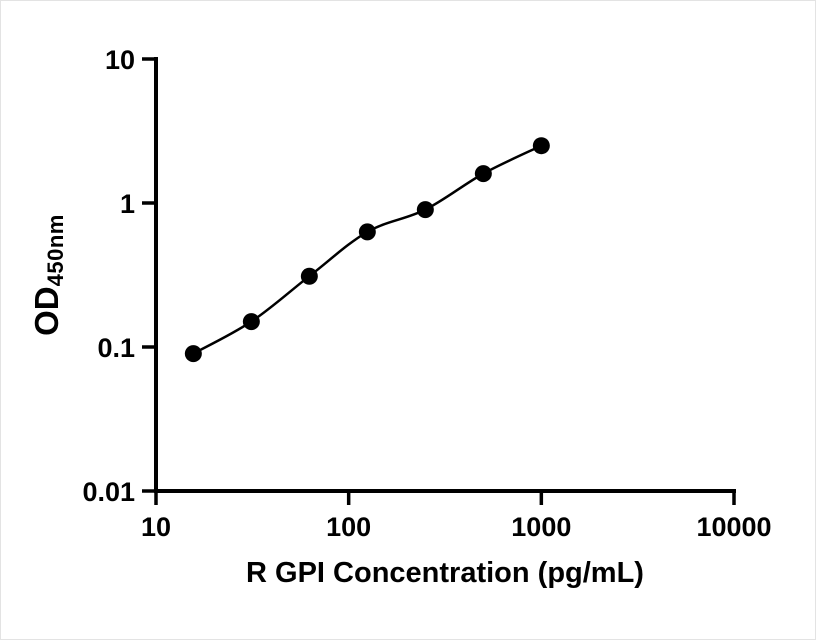 The width and height of the screenshot is (816, 640). I want to click on x-tick-label: 10000, so click(733, 527).